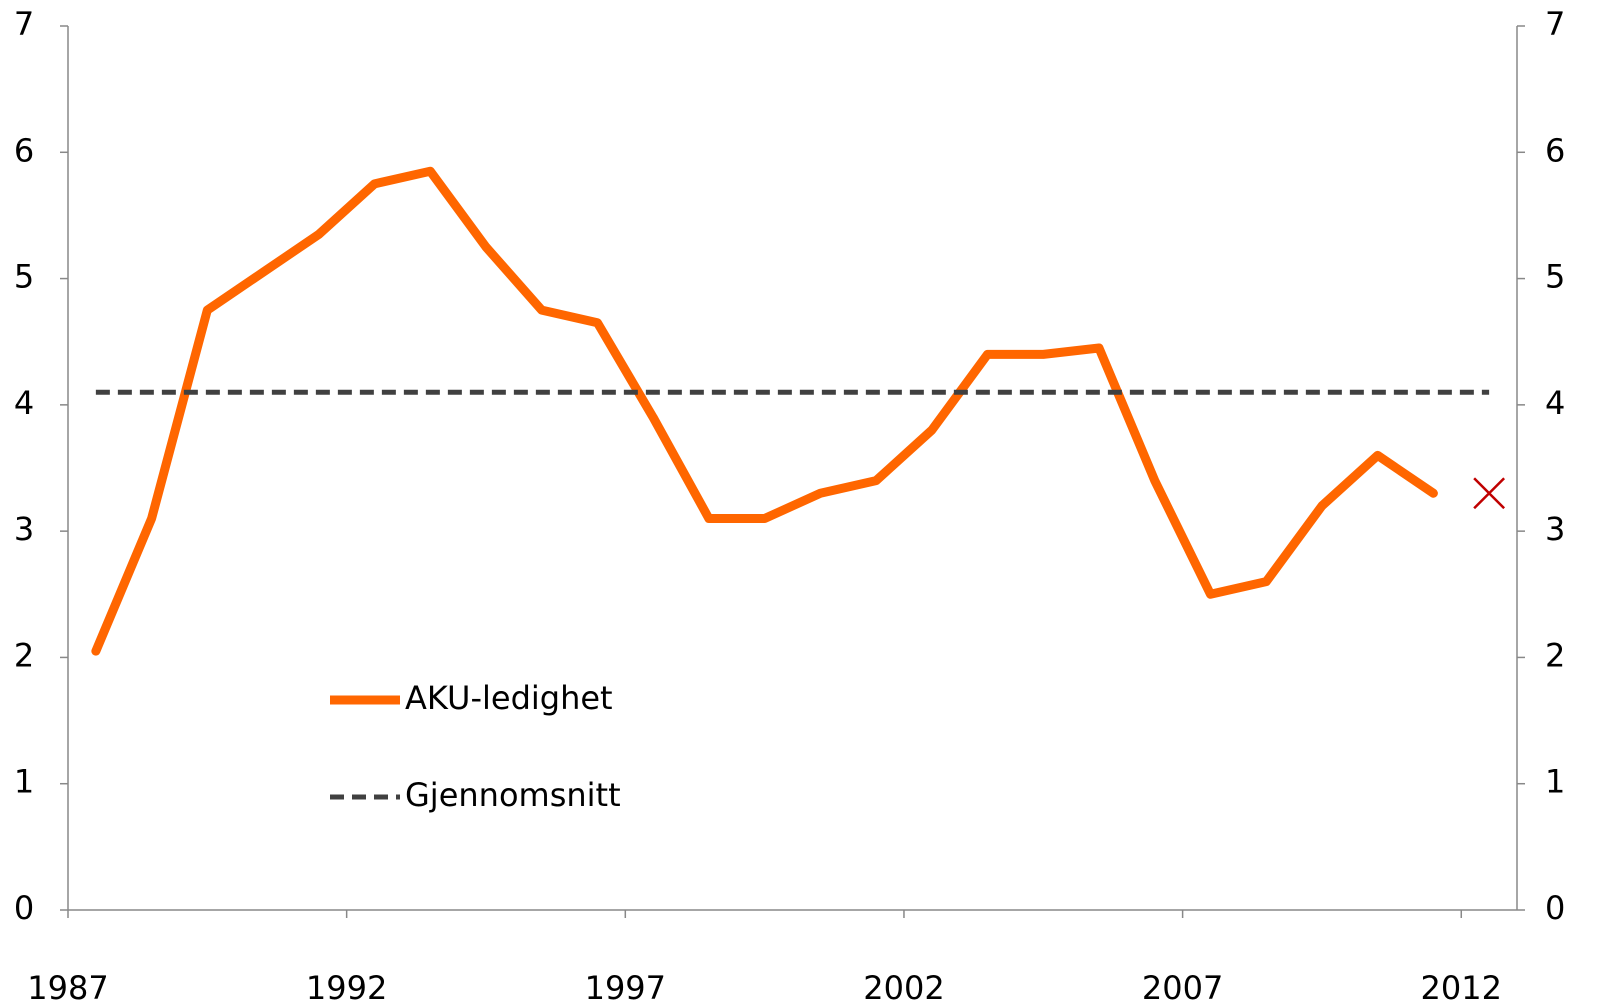 This screenshot has width=1613, height=1003. I want to click on y2-tick-label: 0, so click(1555, 908).